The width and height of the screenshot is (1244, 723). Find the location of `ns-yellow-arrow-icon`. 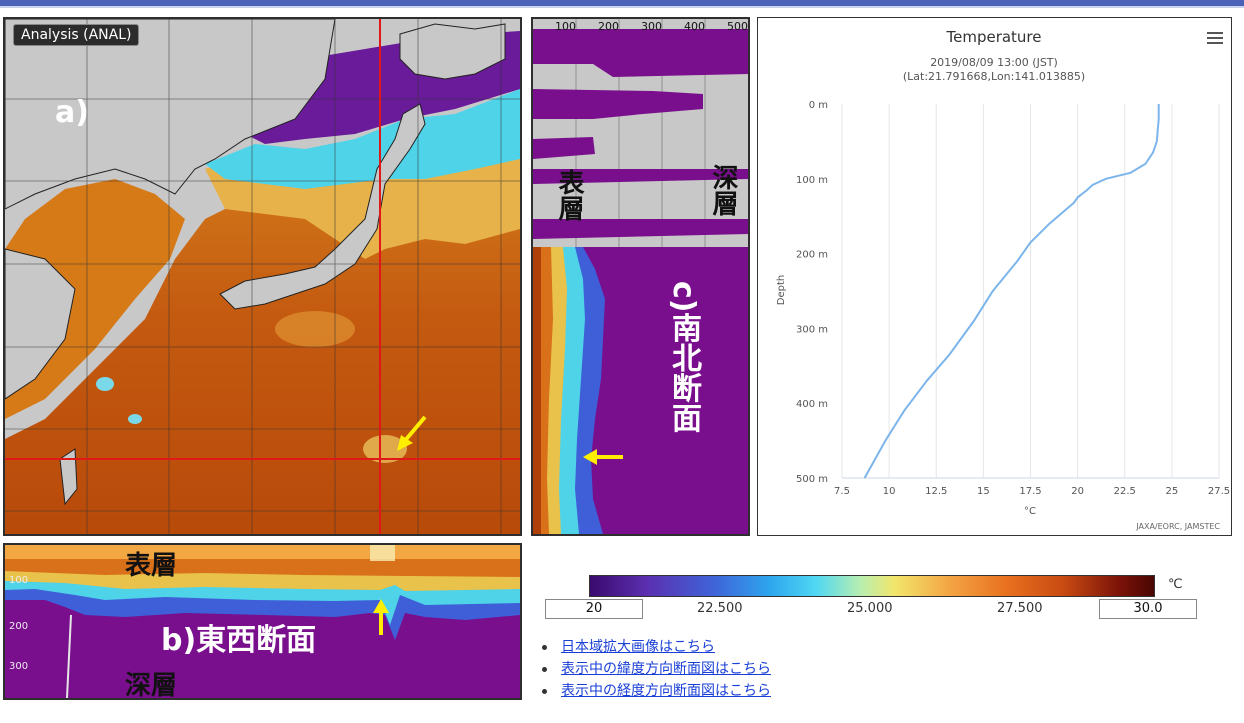

ns-yellow-arrow-icon is located at coordinates (603, 457).